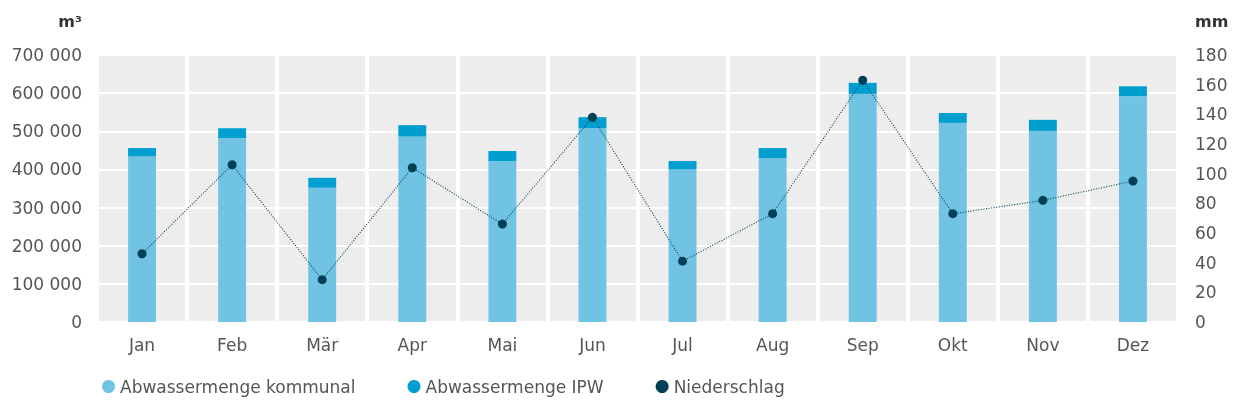 Image resolution: width=1240 pixels, height=405 pixels. I want to click on y2-tick-label: 40, so click(1206, 262).